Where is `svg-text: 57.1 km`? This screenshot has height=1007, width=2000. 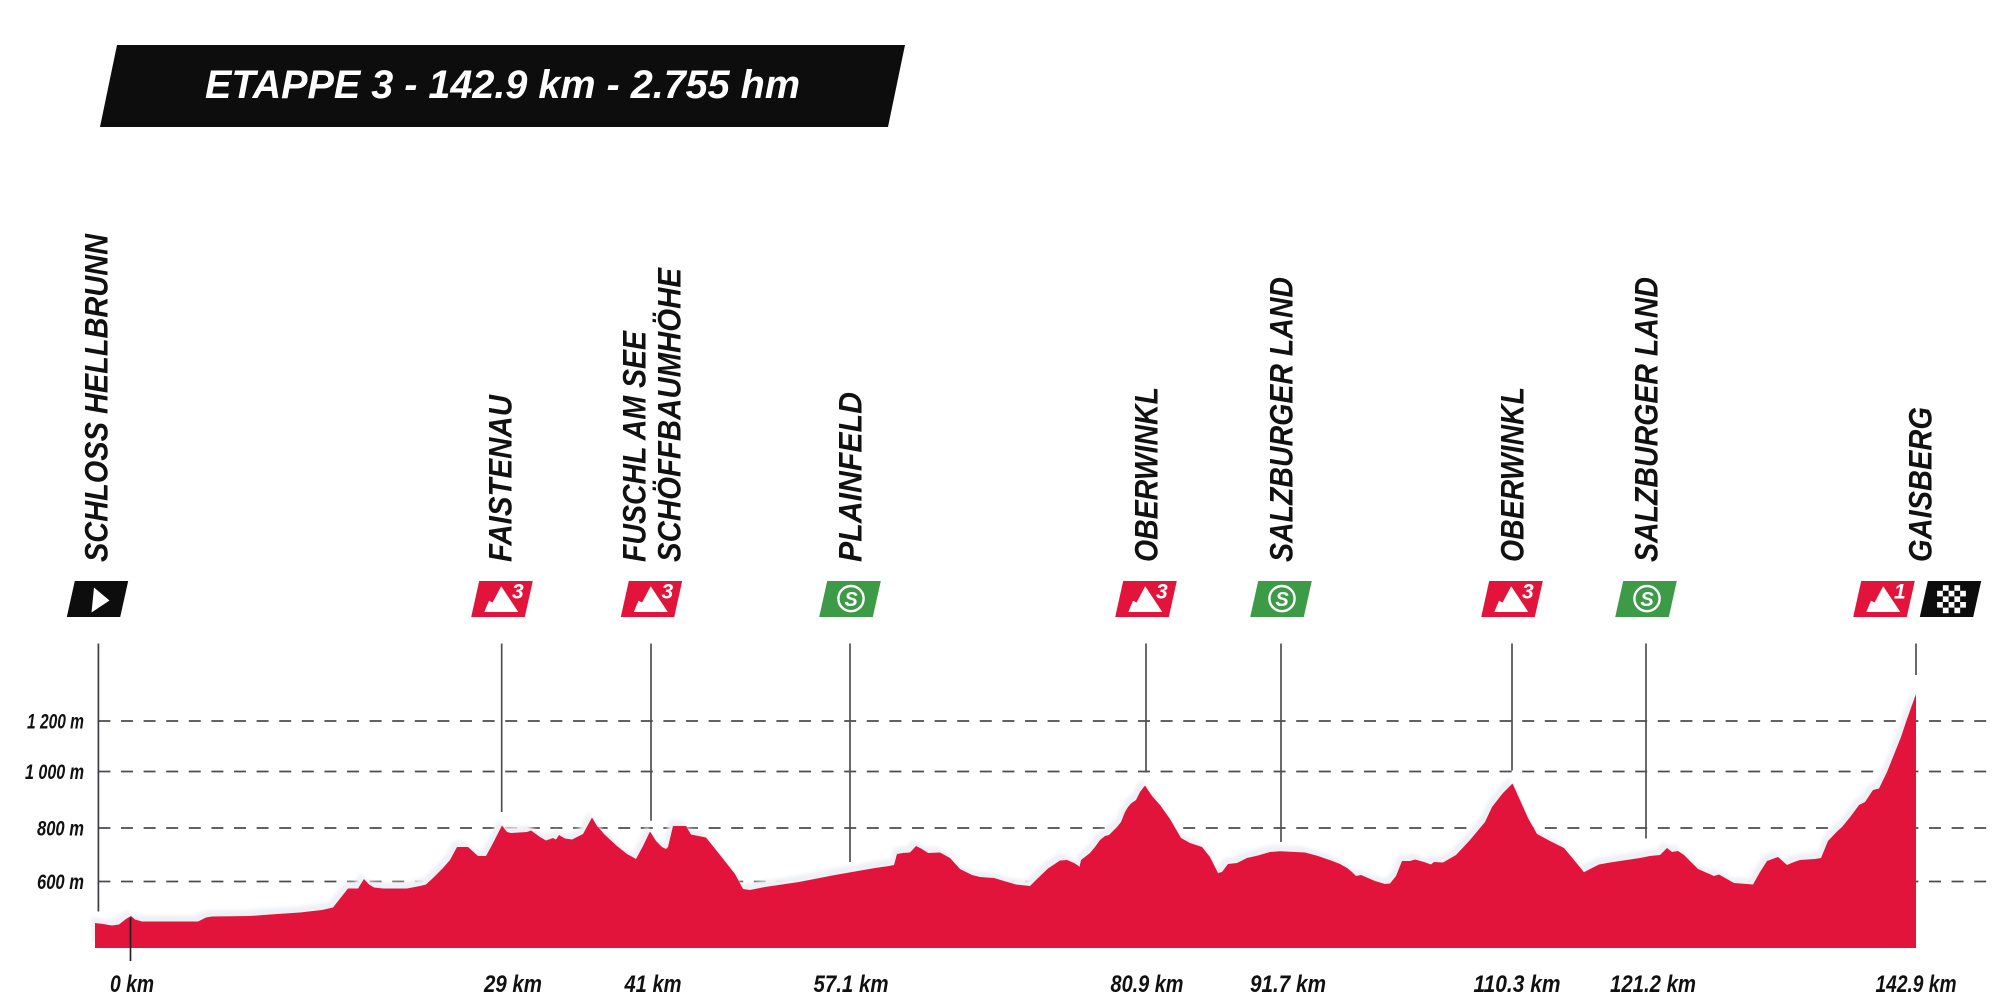
svg-text: 57.1 km is located at coordinates (851, 984).